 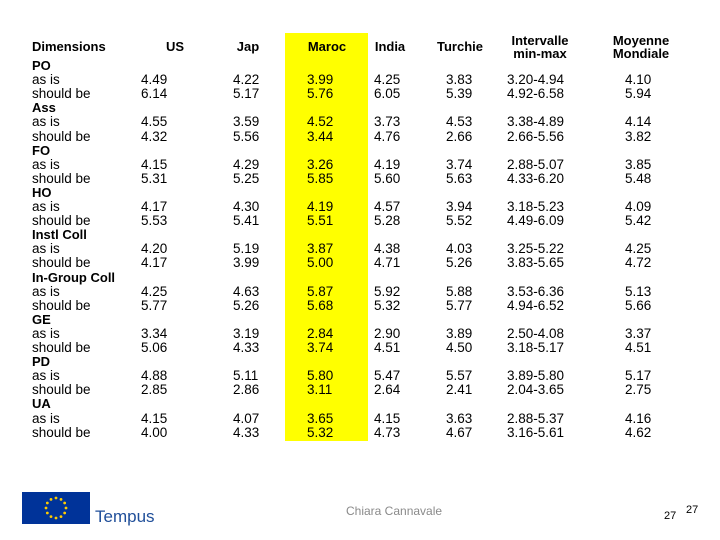 What do you see at coordinates (638, 206) in the screenshot?
I see `cell: 4.09` at bounding box center [638, 206].